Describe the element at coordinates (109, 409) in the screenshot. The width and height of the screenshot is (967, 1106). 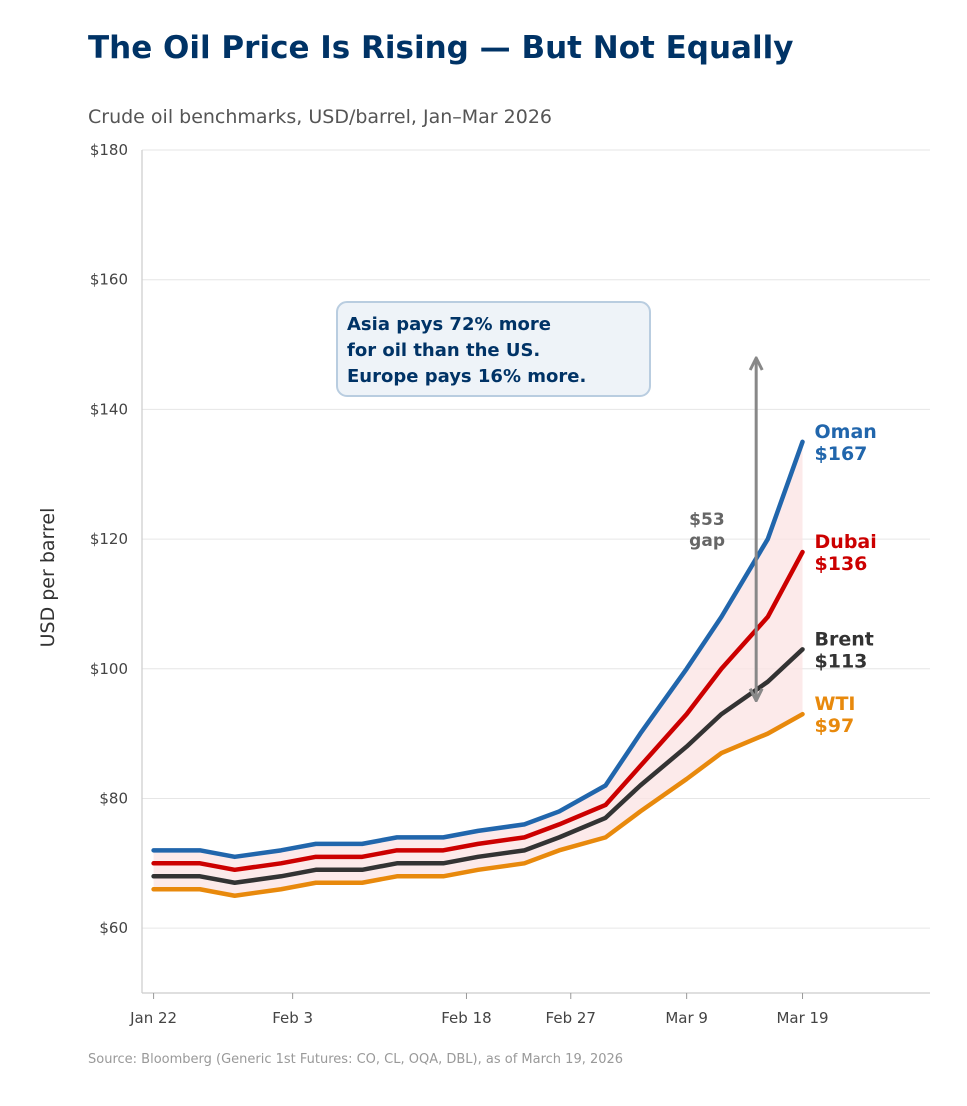
I see `y-tick-label: $140` at that location.